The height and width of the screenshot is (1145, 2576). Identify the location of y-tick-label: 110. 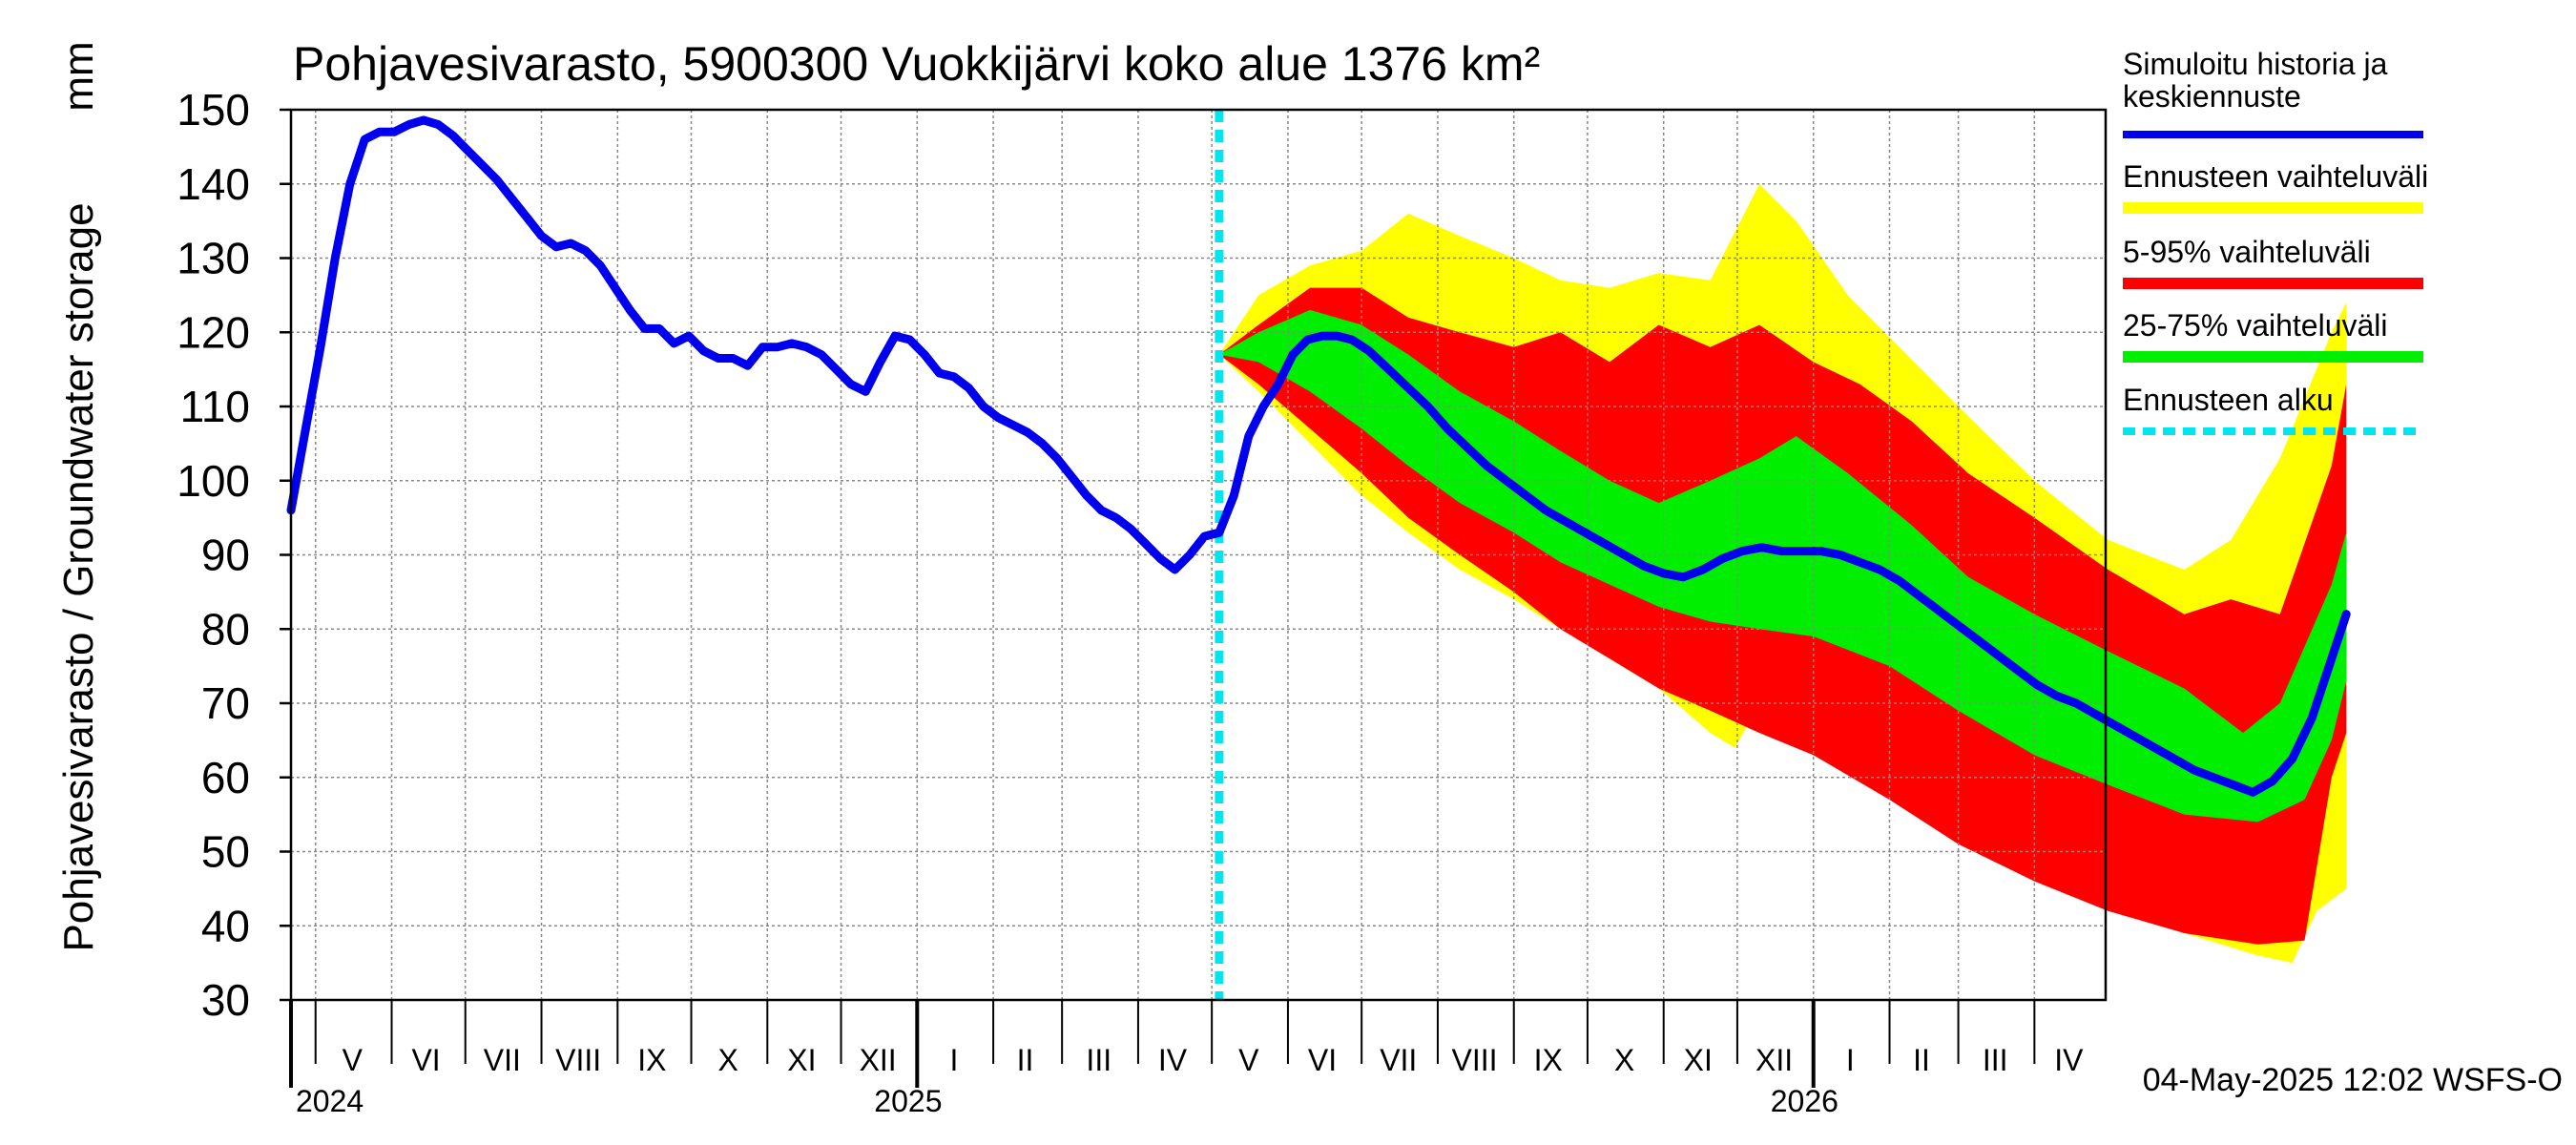
(215, 406).